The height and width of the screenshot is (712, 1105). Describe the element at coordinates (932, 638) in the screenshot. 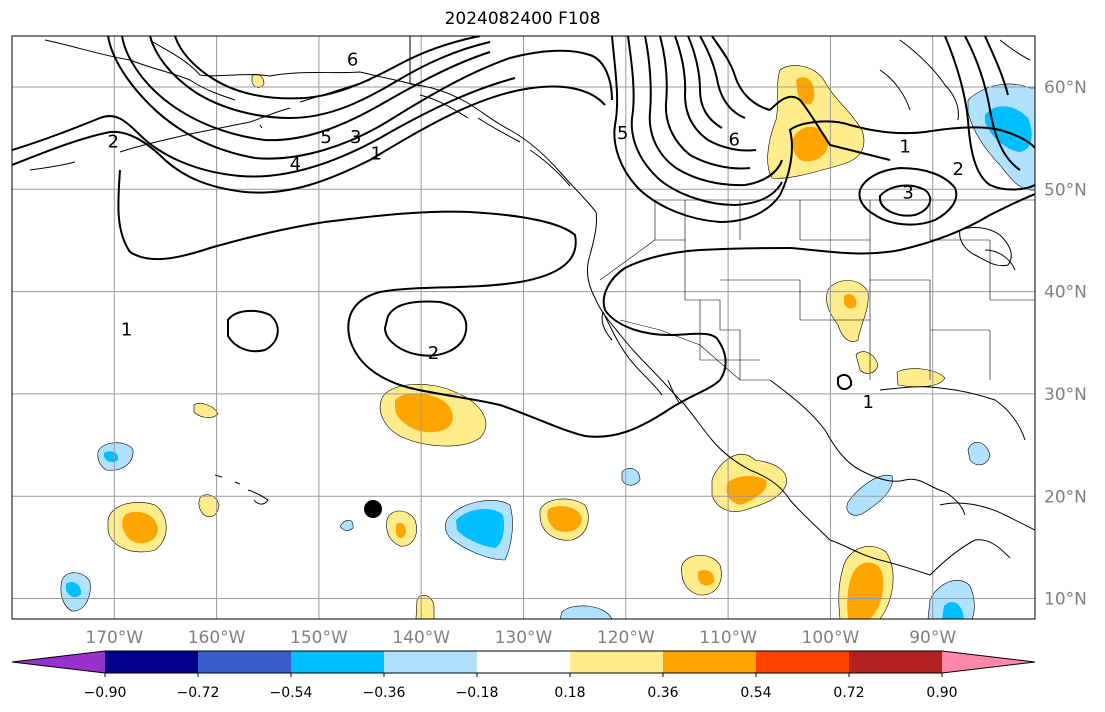

I see `lon-tick-label: 90°W` at that location.